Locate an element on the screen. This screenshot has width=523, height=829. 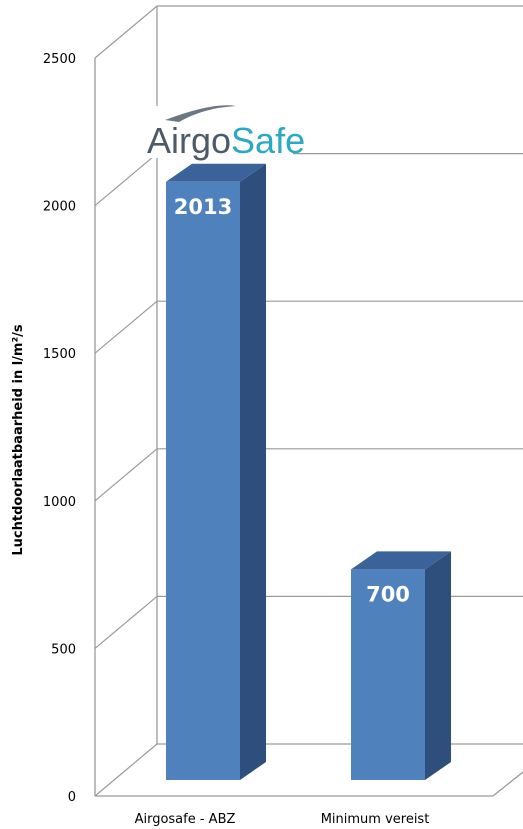
x-category-label: Minimum vereist is located at coordinates (375, 819).